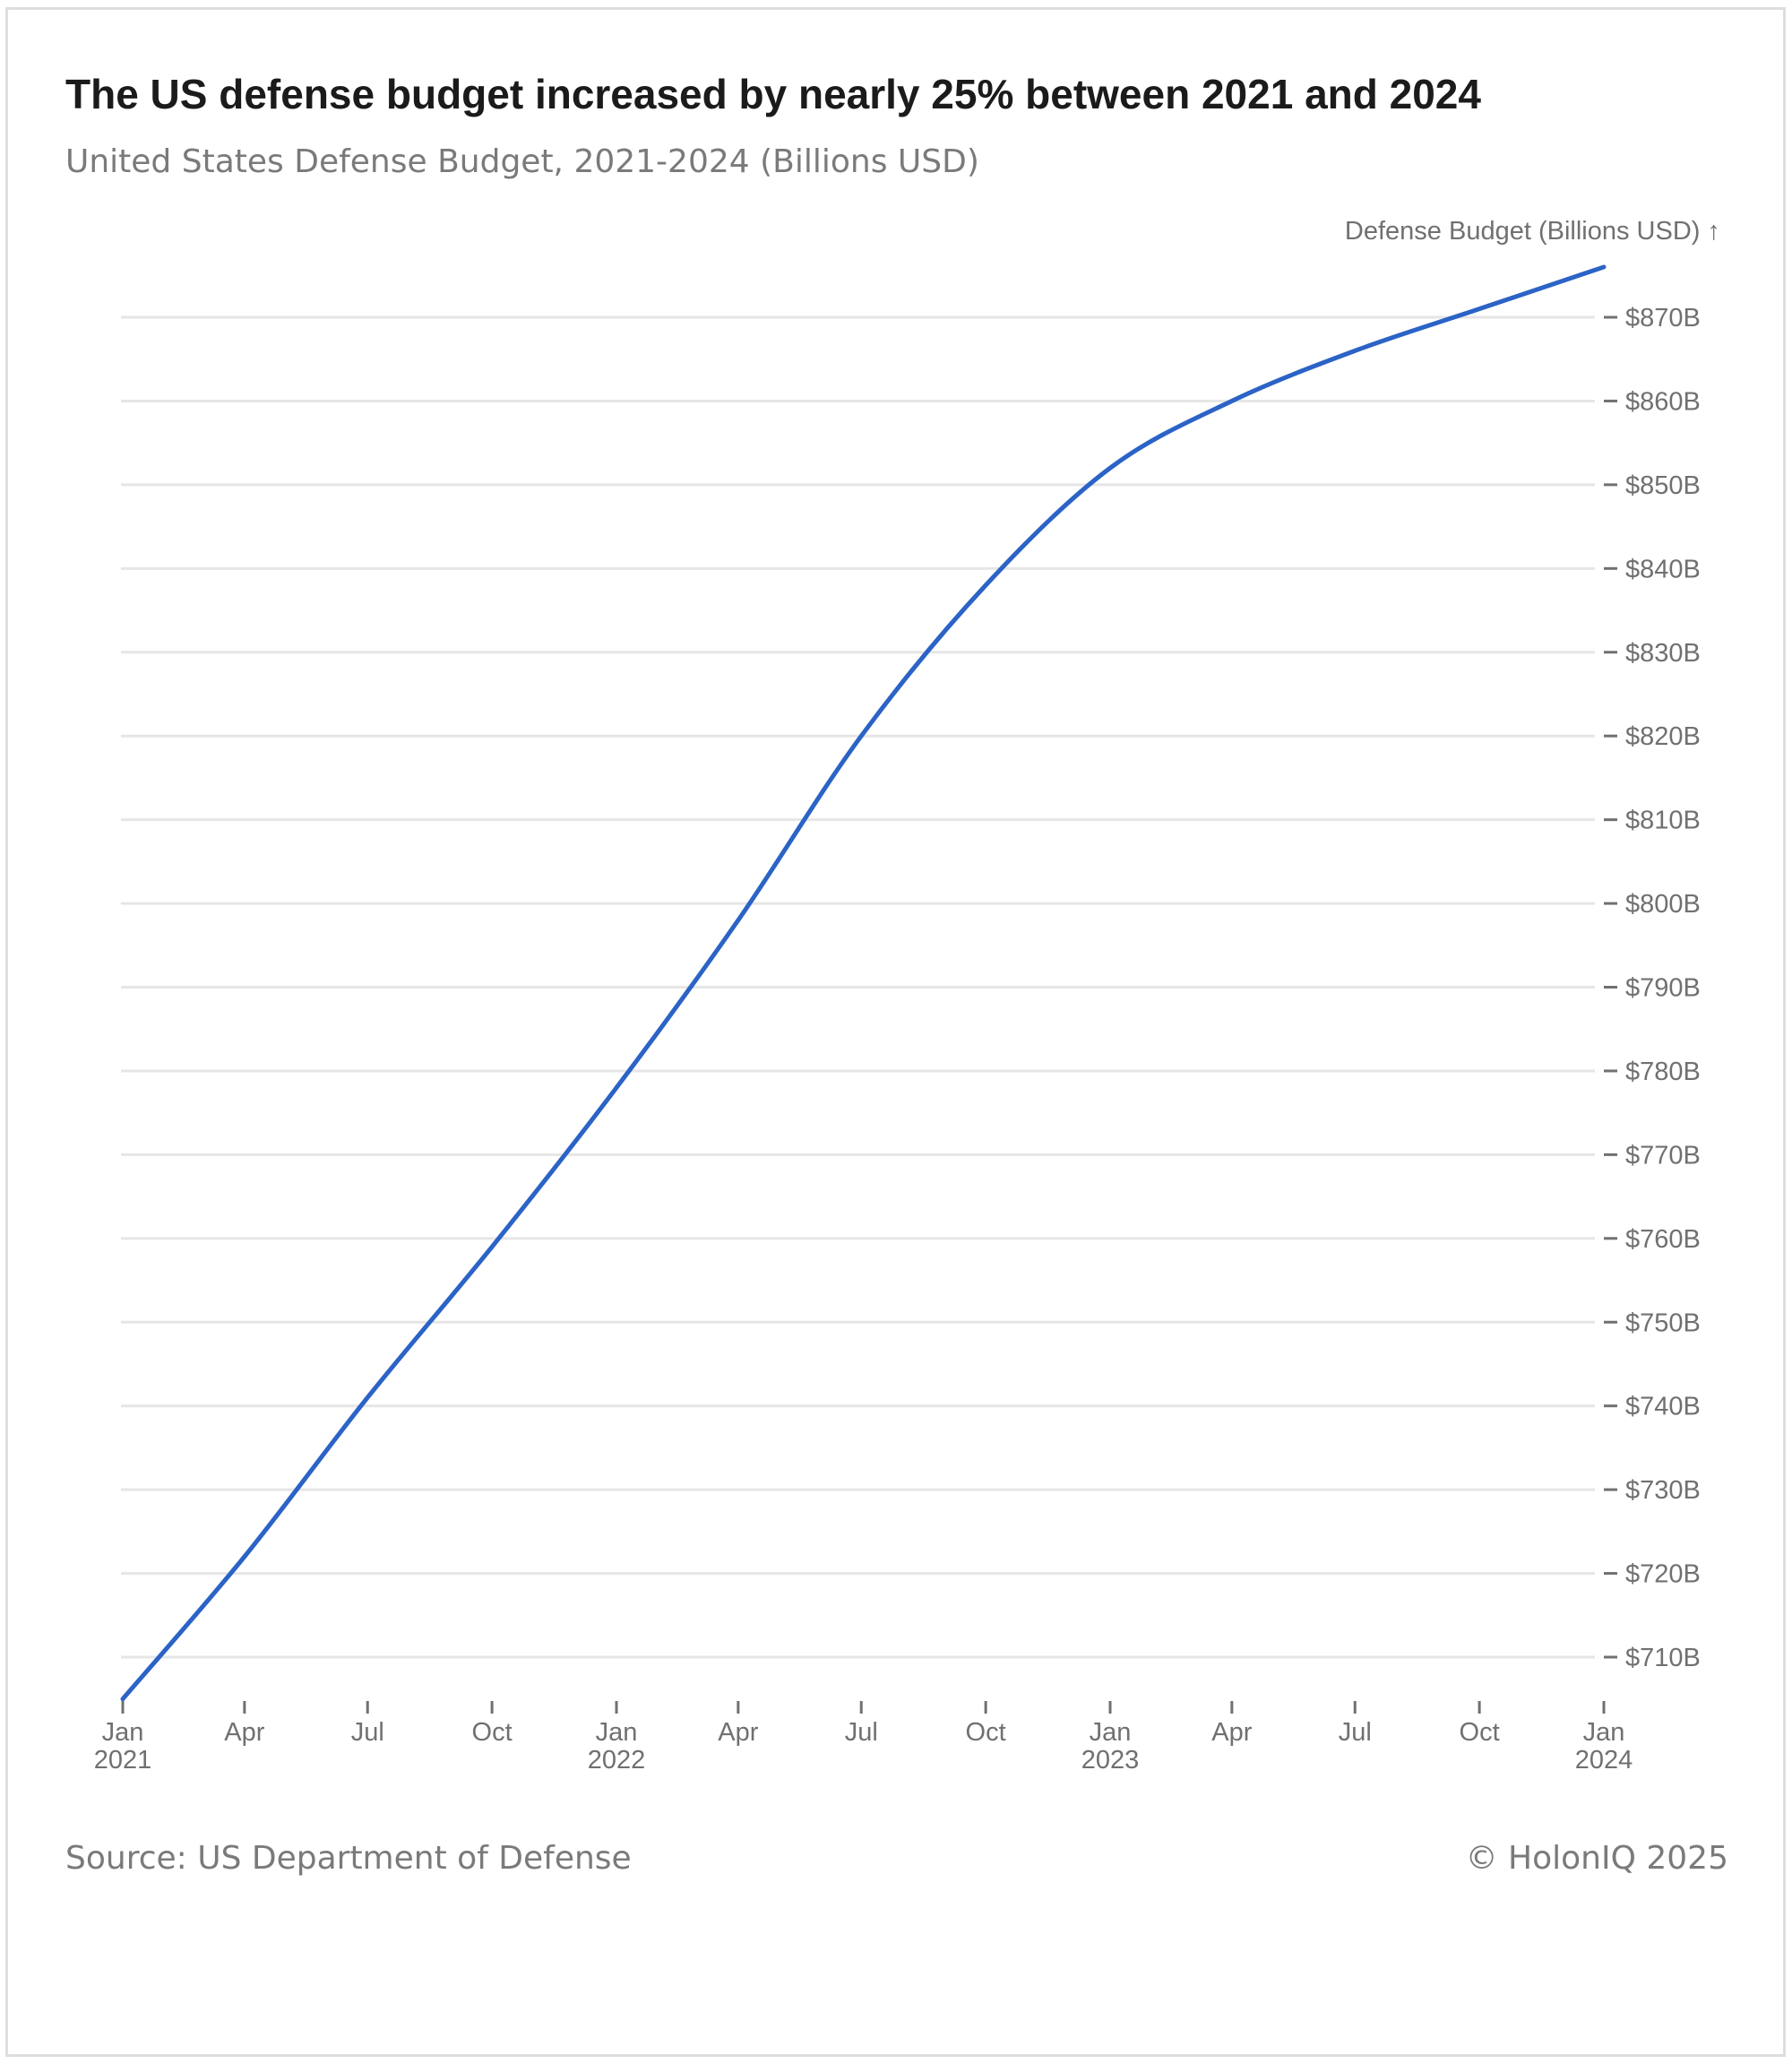 The width and height of the screenshot is (1792, 2064). What do you see at coordinates (1663, 1491) in the screenshot?
I see `y-tick-label: $730B` at bounding box center [1663, 1491].